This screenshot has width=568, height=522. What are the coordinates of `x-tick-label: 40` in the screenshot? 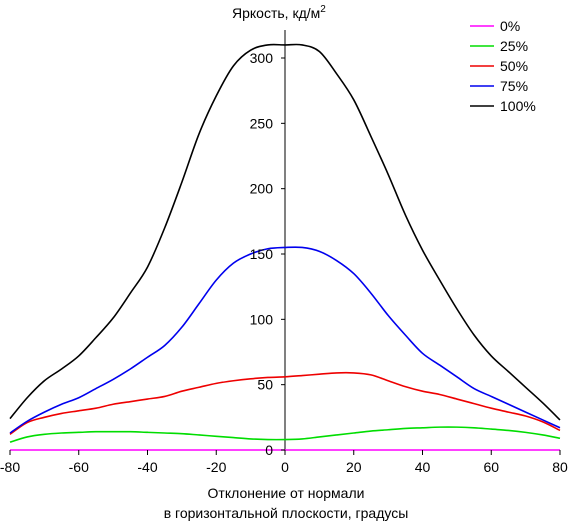 It's located at (423, 467).